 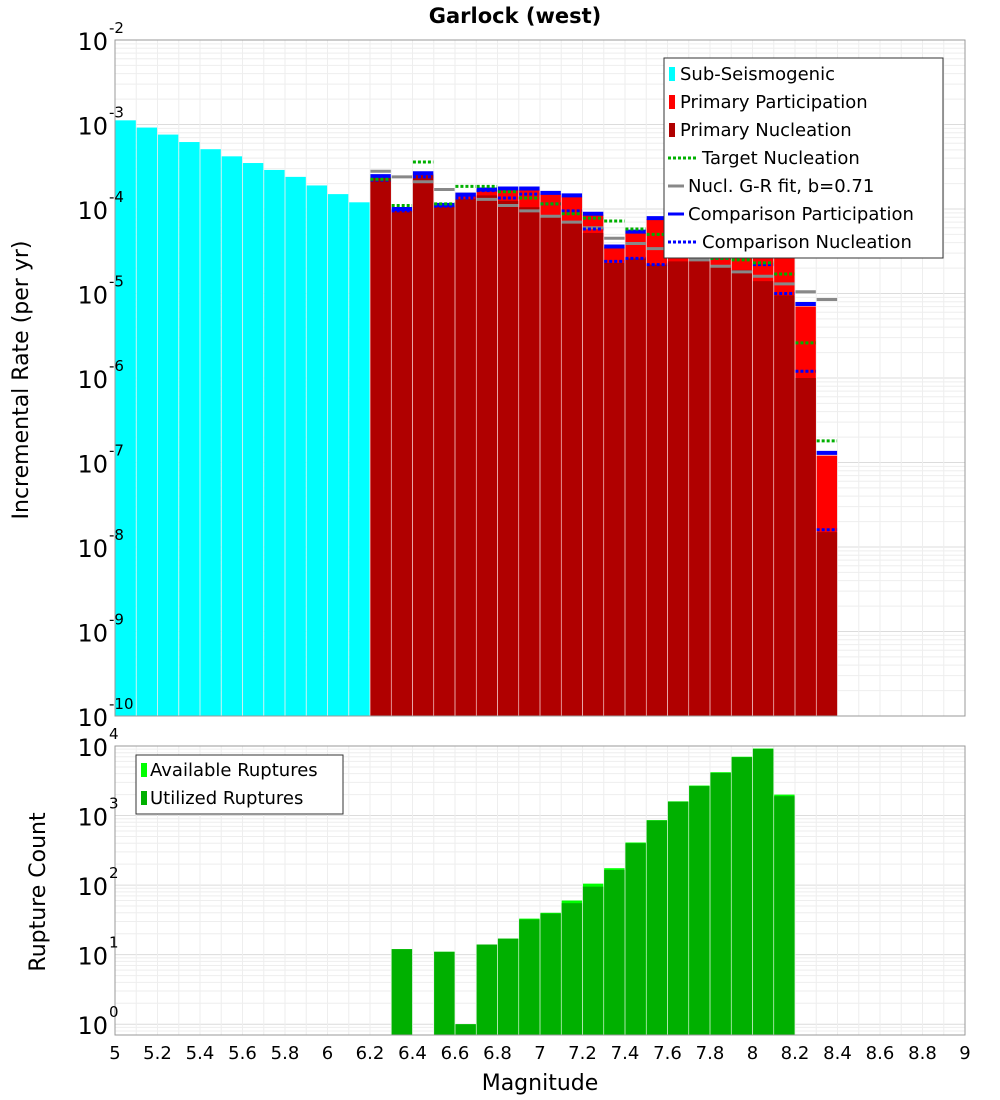 What do you see at coordinates (242, 1053) in the screenshot?
I see `x-tick-label: 5.6` at bounding box center [242, 1053].